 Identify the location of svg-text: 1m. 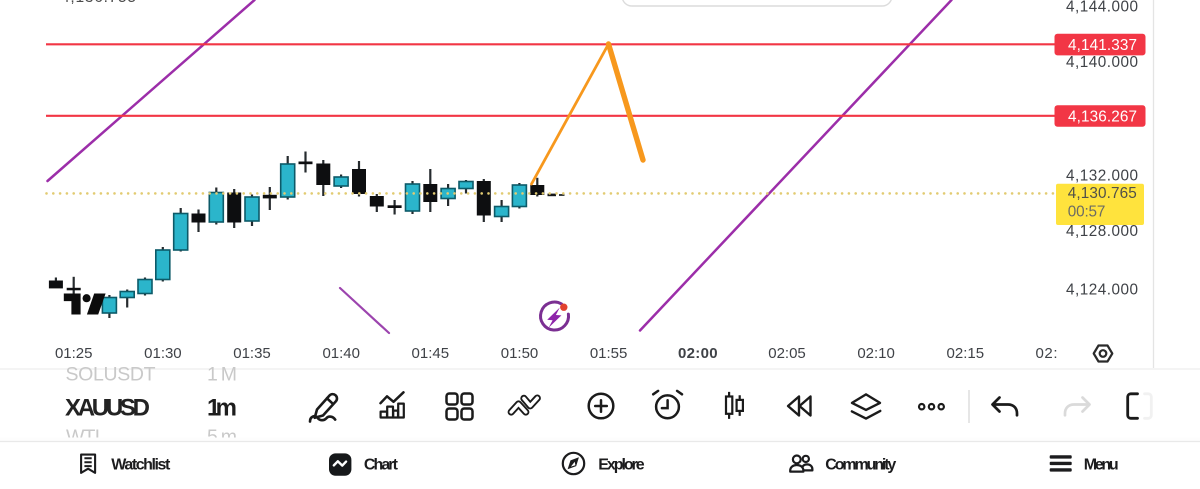
(222, 408).